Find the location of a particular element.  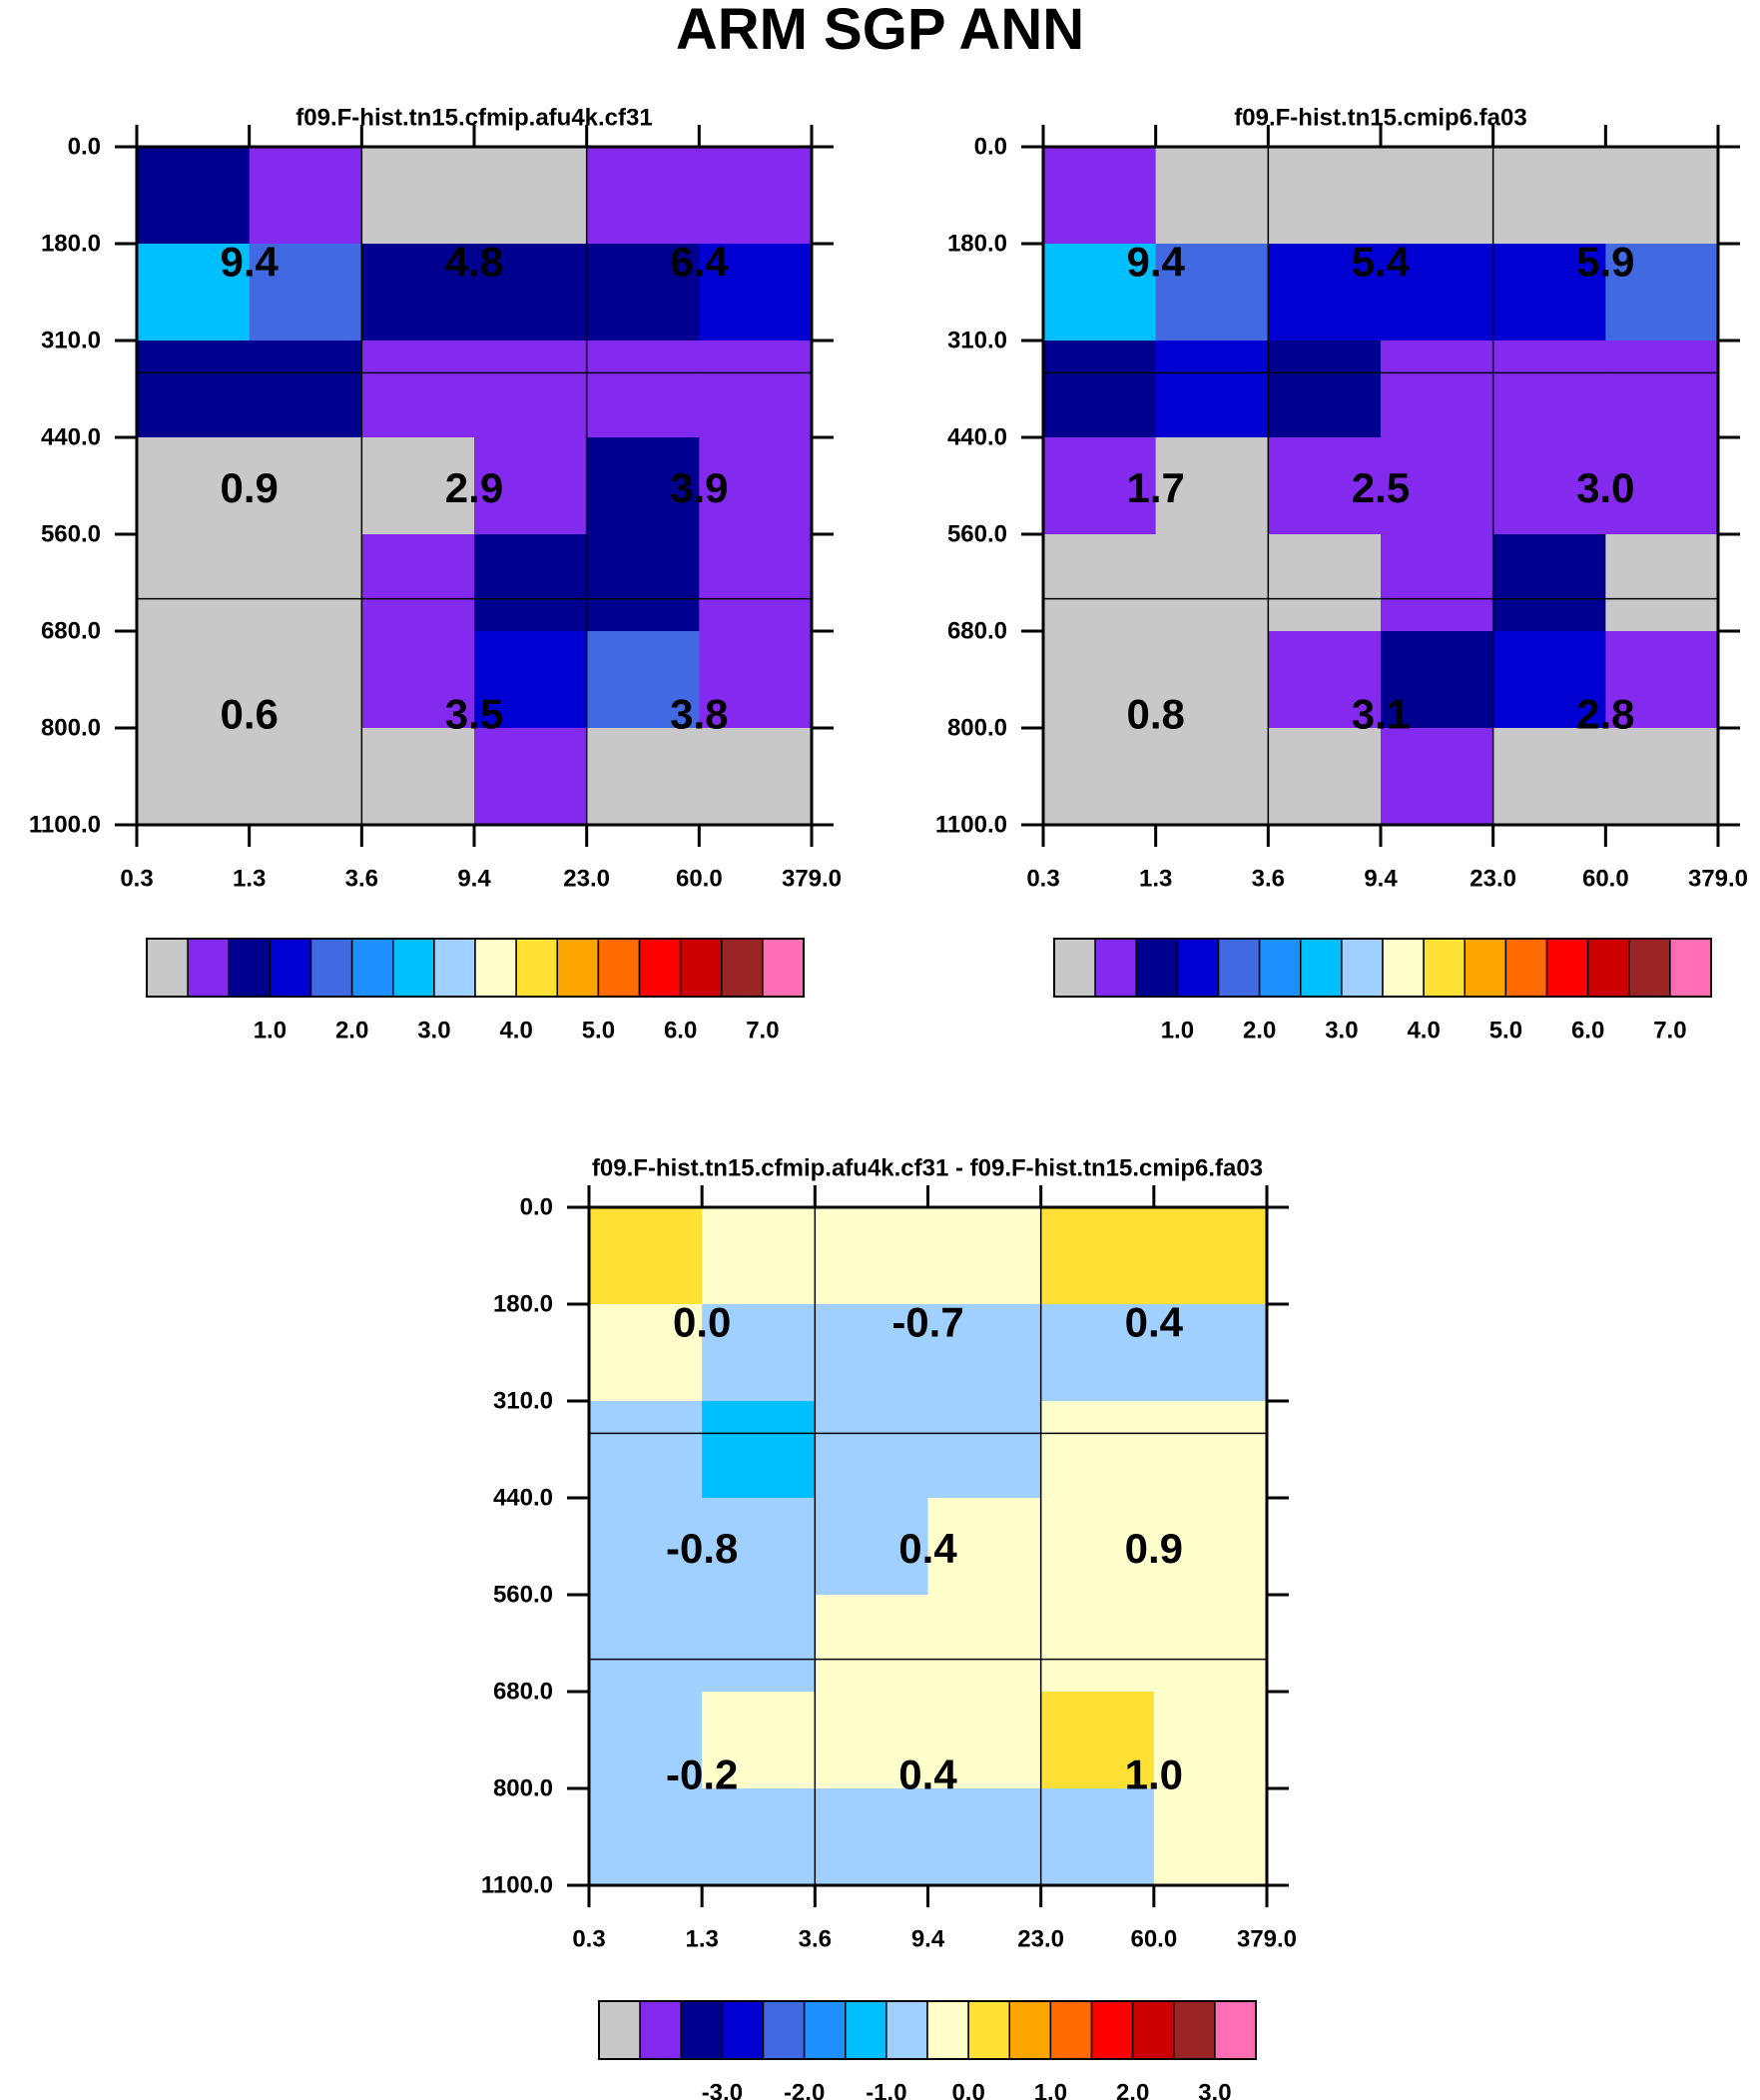

colorbar-label: 2.0 is located at coordinates (1132, 2090).